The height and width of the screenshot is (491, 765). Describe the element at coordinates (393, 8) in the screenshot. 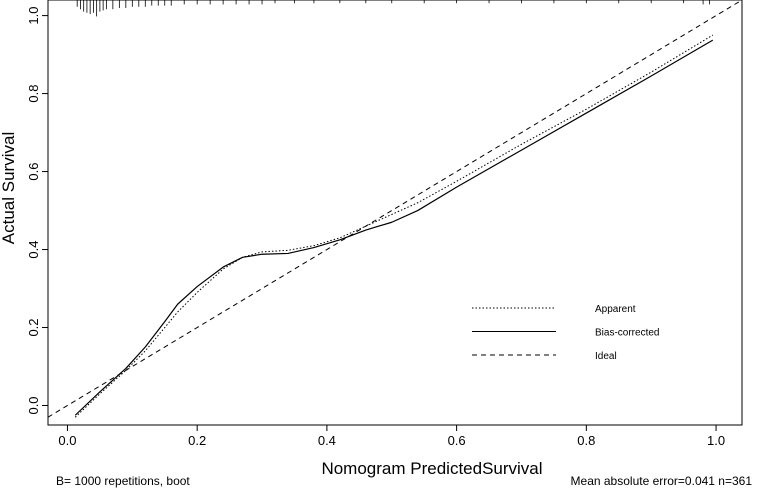

I see `rug-marks` at that location.